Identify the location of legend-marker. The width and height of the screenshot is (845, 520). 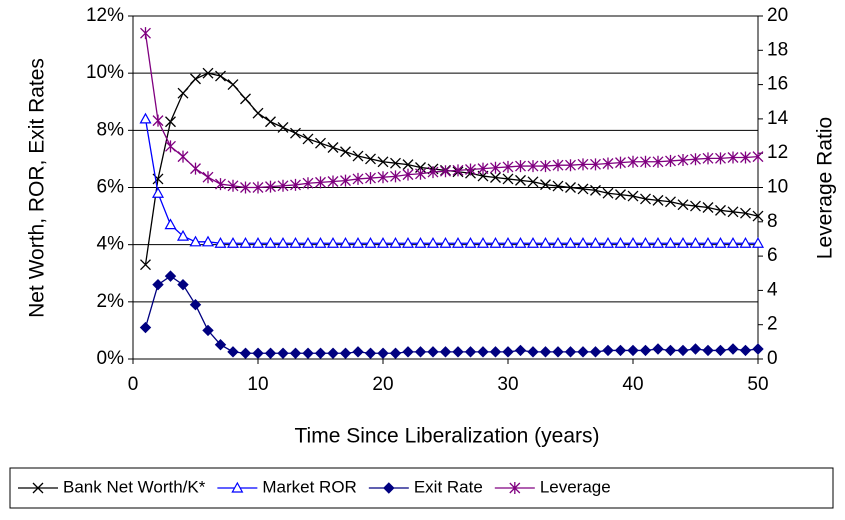
(237, 487).